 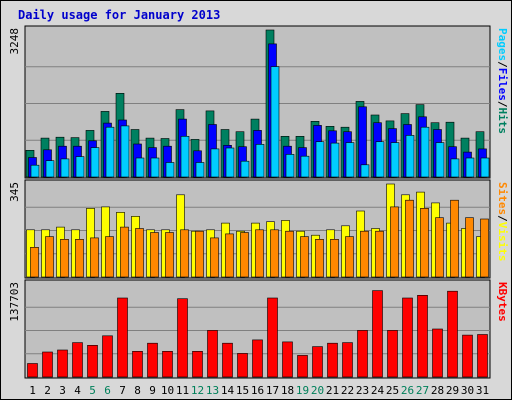 What do you see at coordinates (77, 390) in the screenshot?
I see `x-tick-label: 4` at bounding box center [77, 390].